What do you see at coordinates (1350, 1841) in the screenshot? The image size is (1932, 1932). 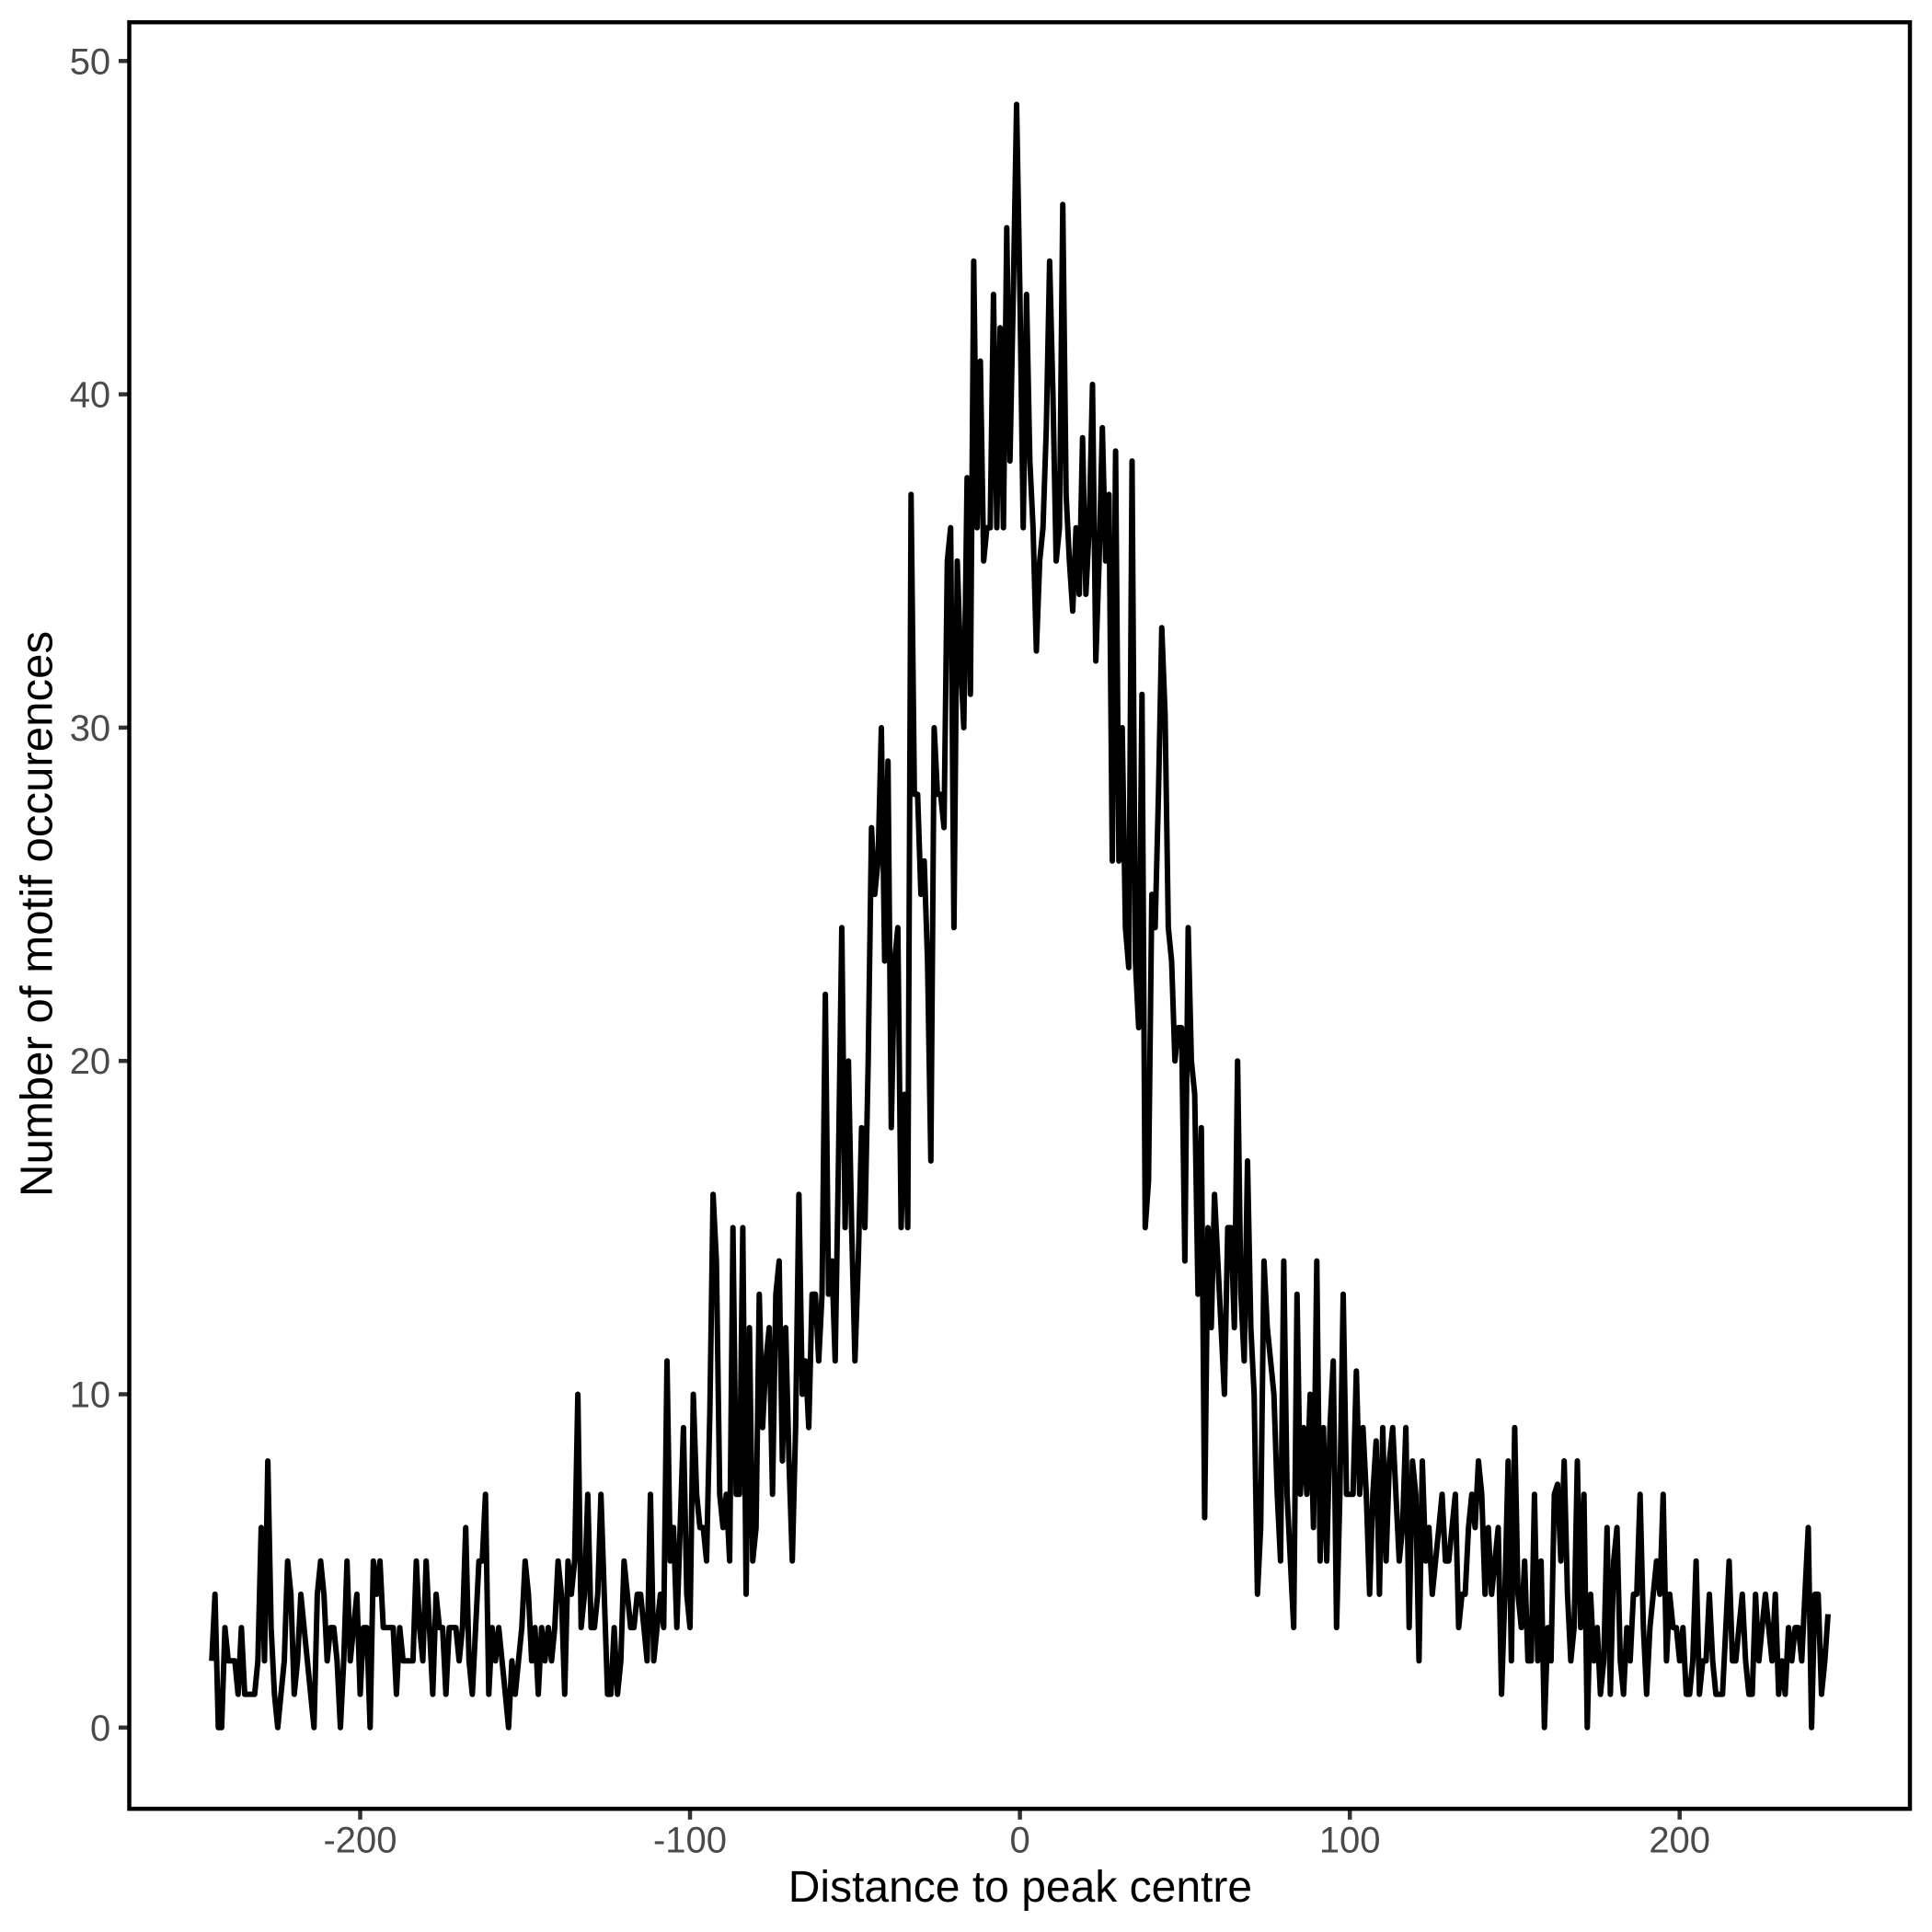 I see `svg-text: 100` at bounding box center [1350, 1841].